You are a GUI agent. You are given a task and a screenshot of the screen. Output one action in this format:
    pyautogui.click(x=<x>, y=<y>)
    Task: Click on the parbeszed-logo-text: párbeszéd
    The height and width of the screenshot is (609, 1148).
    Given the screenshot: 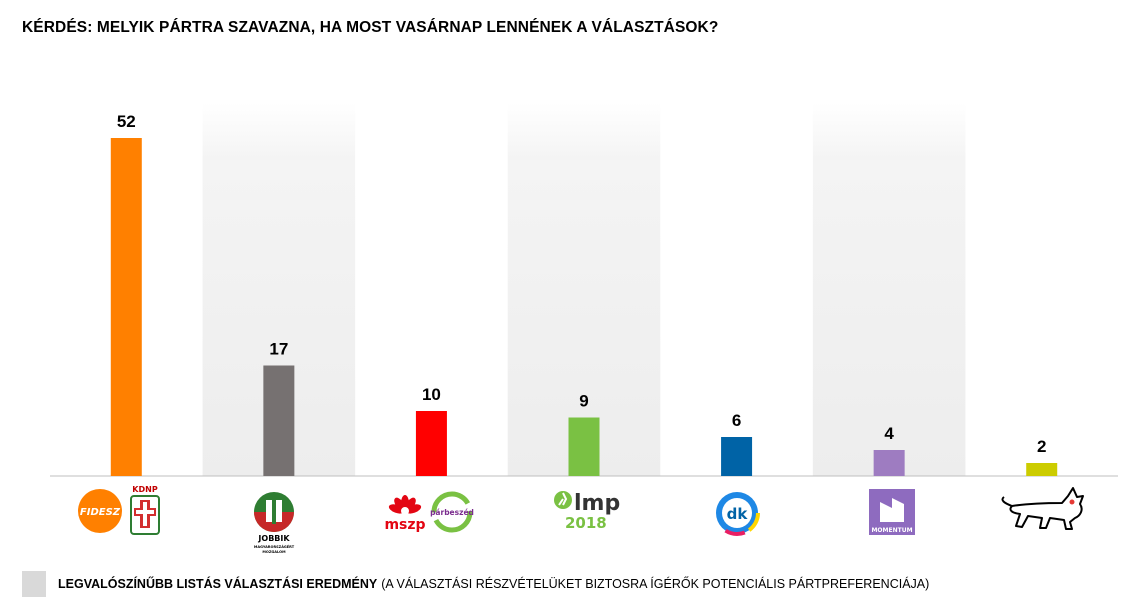 What is the action you would take?
    pyautogui.click(x=452, y=512)
    